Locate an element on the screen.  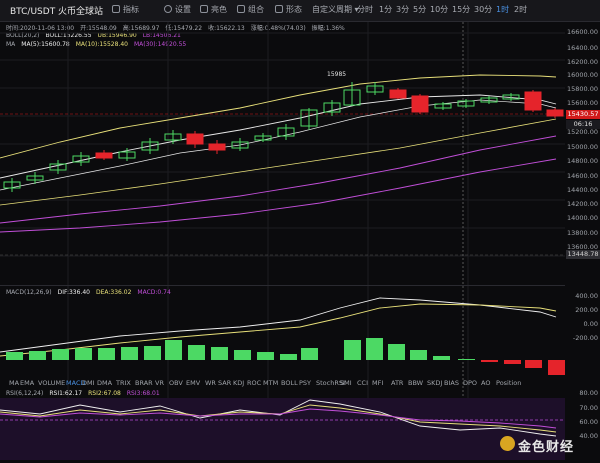
theme-button: 亮色 is located at coordinates (213, 9).